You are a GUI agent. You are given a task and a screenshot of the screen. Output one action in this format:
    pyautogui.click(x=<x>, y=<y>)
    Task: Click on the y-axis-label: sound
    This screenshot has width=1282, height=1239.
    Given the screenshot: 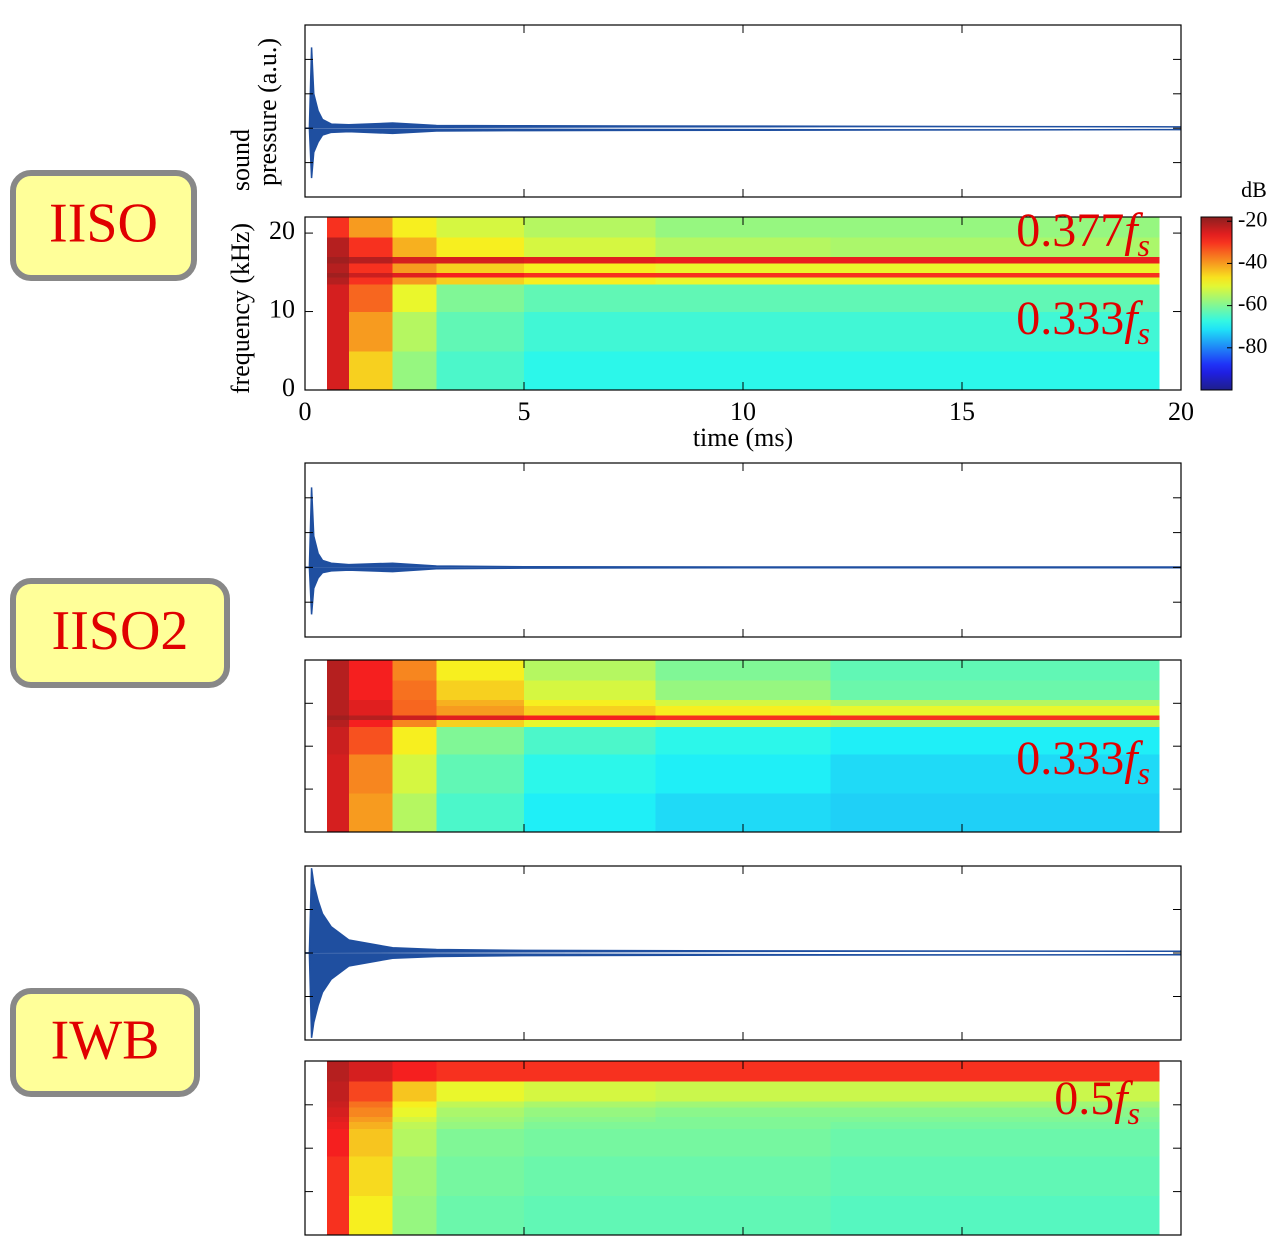 What is the action you would take?
    pyautogui.click(x=240, y=160)
    